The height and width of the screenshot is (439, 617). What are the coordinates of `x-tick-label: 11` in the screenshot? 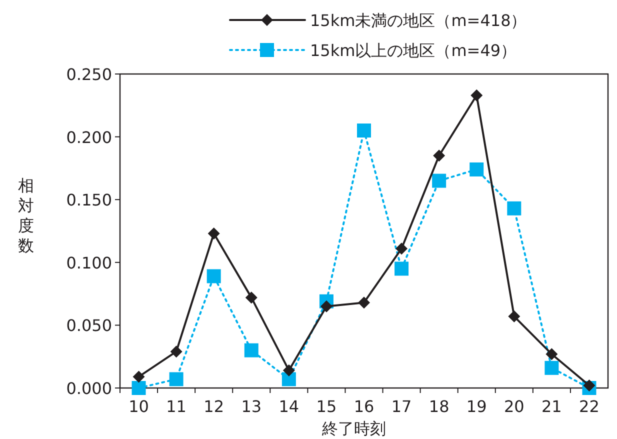 It's located at (176, 406).